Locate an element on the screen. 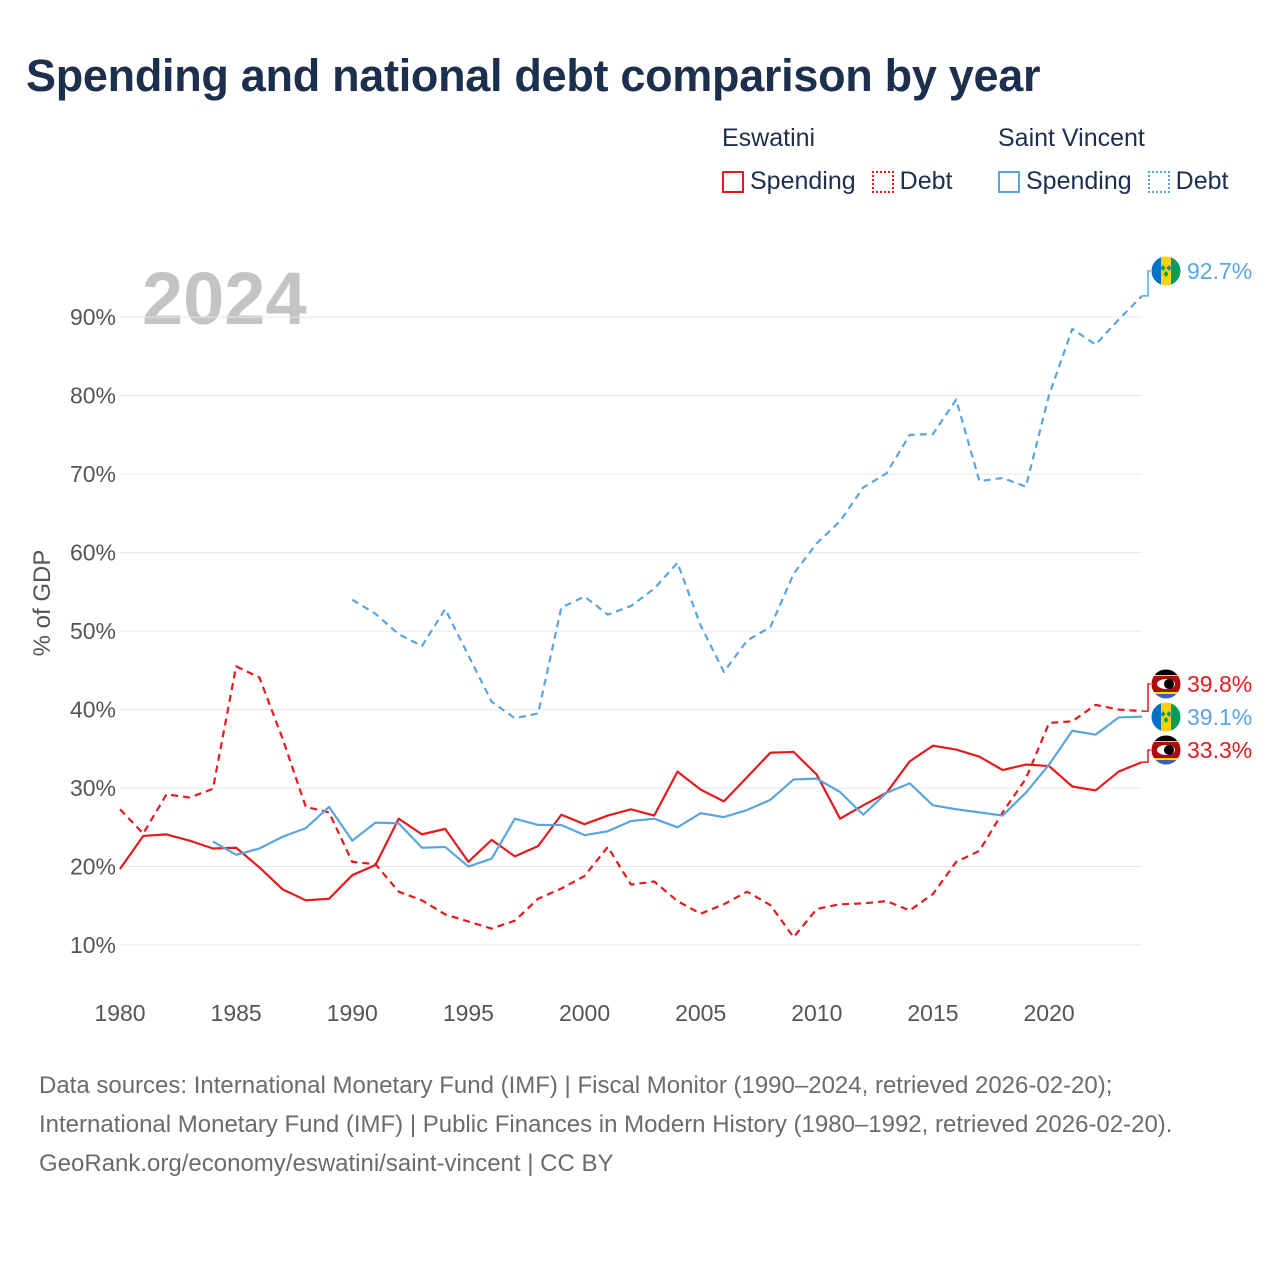  legend-item-saint-vincent-debt: Debt is located at coordinates (1188, 181).